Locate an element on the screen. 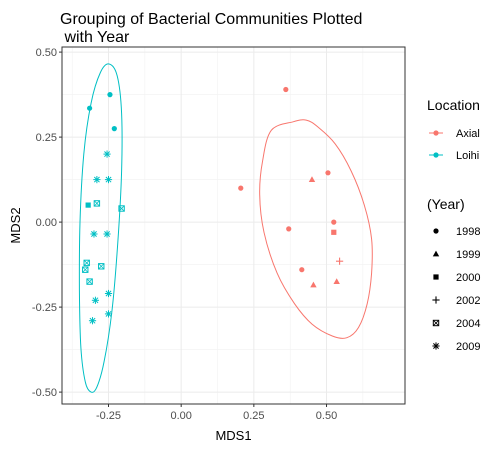 This screenshot has height=450, width=500. legend-item-2004: 2004 is located at coordinates (456, 324).